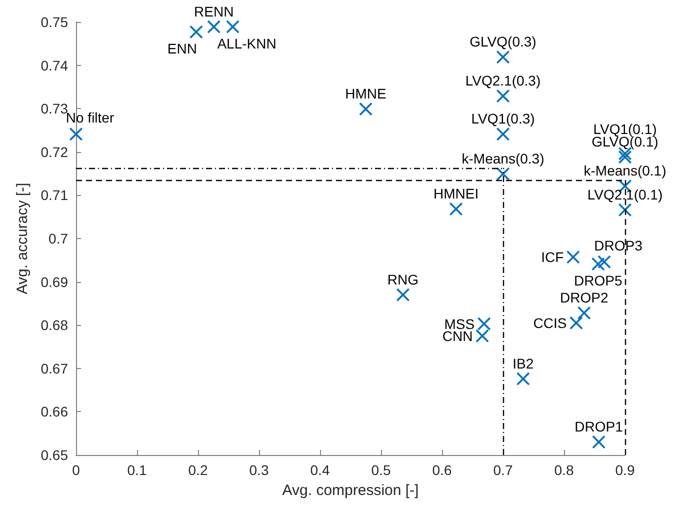 The height and width of the screenshot is (510, 676). What do you see at coordinates (442, 470) in the screenshot?
I see `x-tick-label: 0.6` at bounding box center [442, 470].